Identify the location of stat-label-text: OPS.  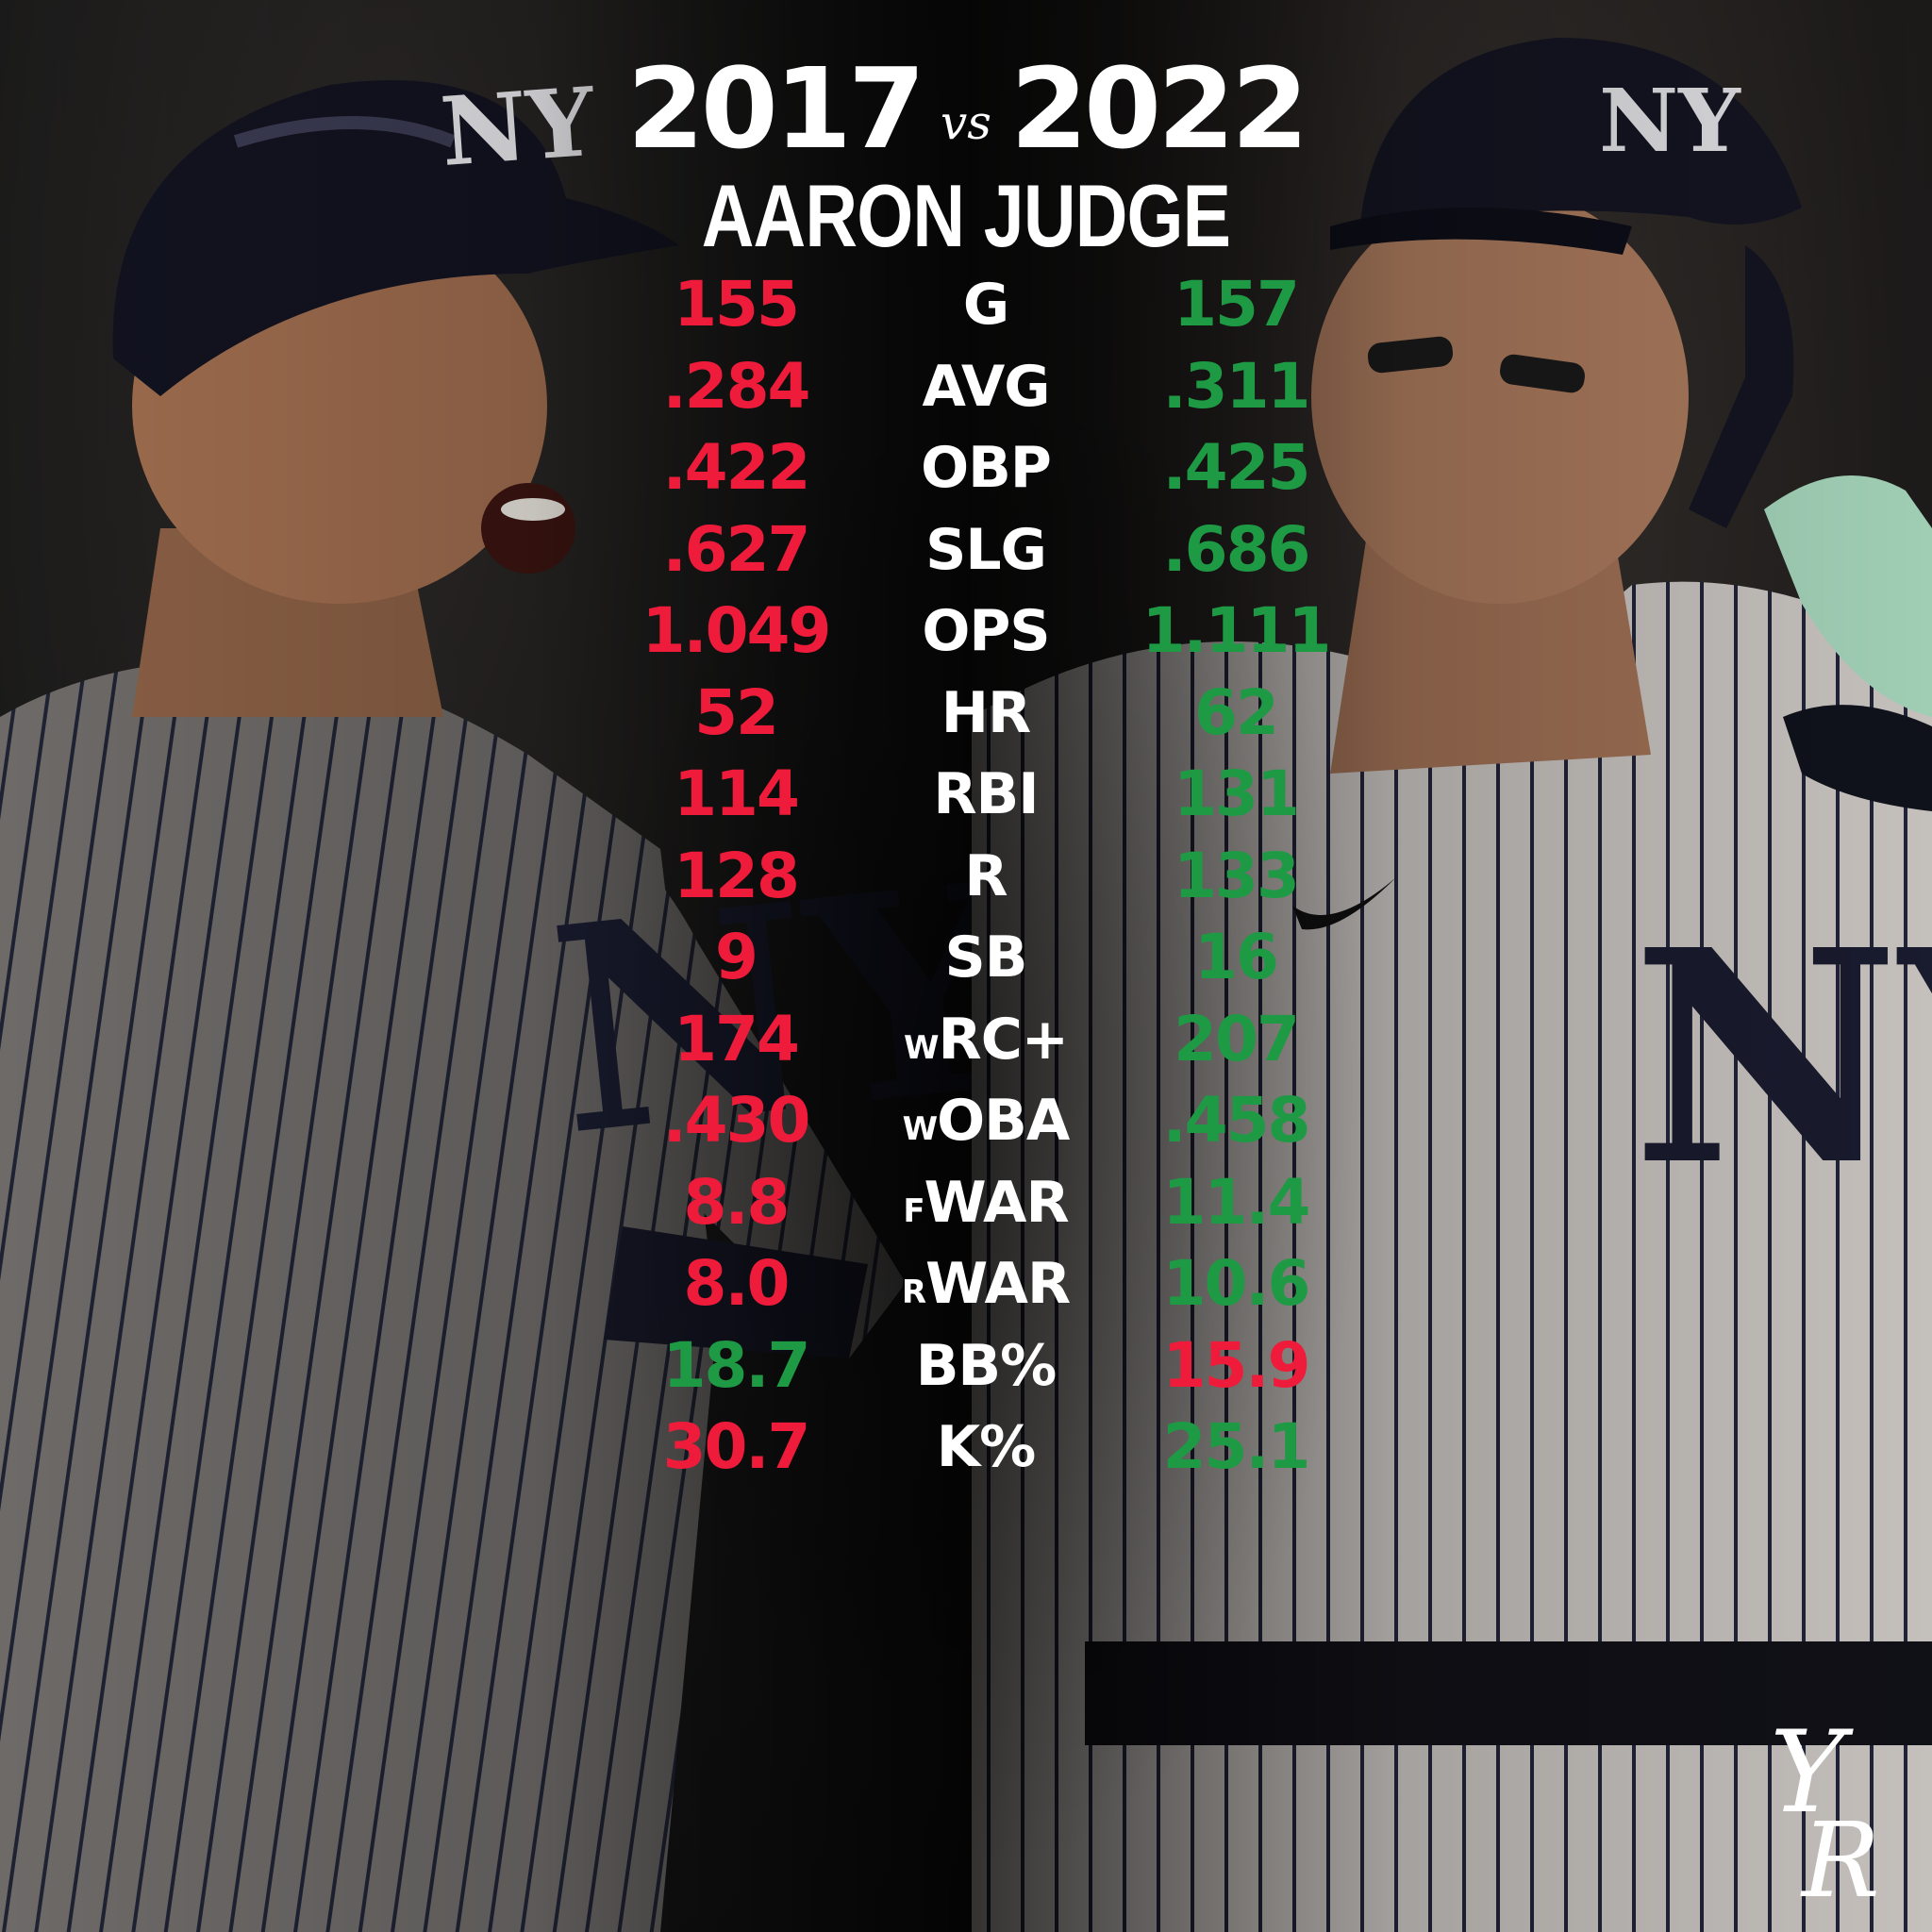
(986, 631).